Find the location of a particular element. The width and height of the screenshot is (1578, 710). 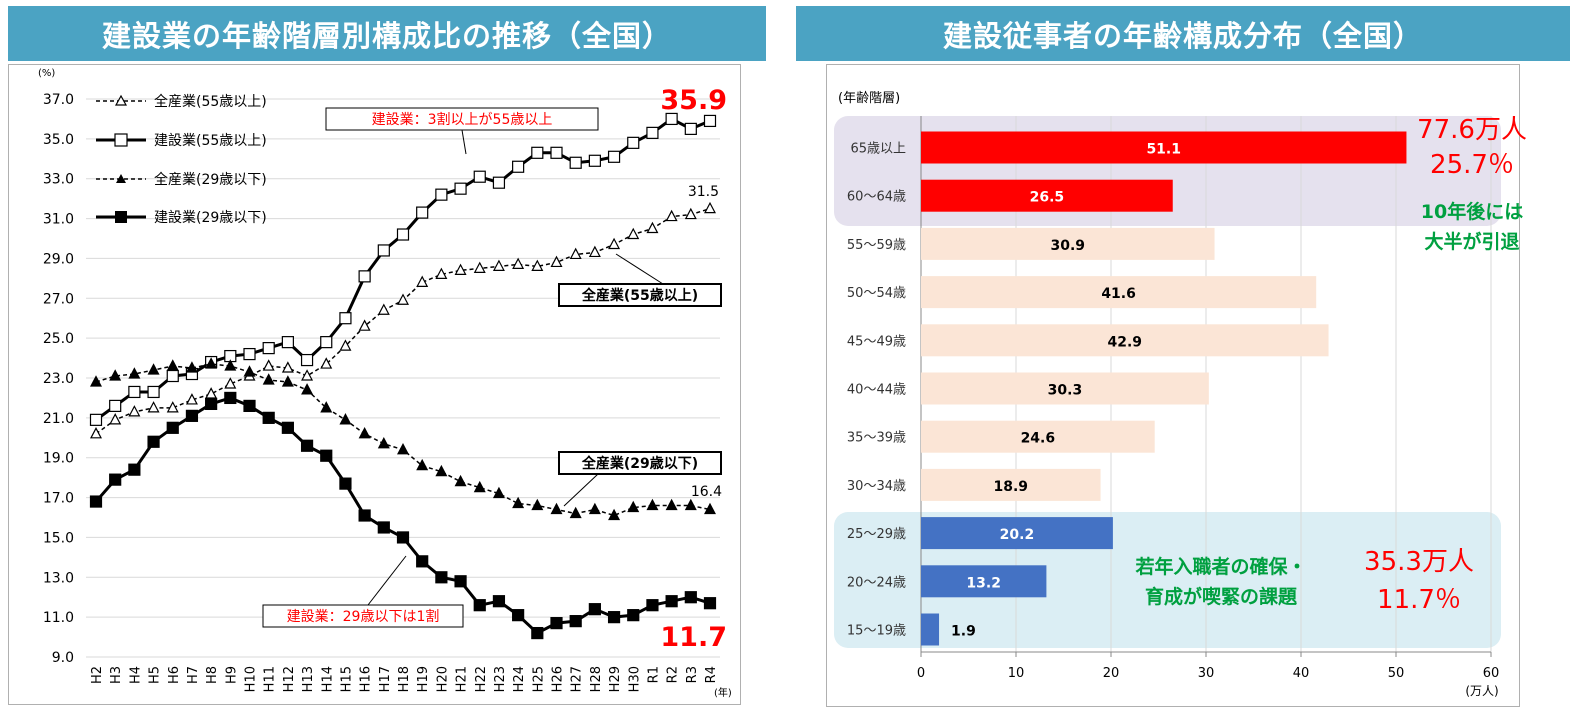

y-tick-label: 13.0 is located at coordinates (58, 578).